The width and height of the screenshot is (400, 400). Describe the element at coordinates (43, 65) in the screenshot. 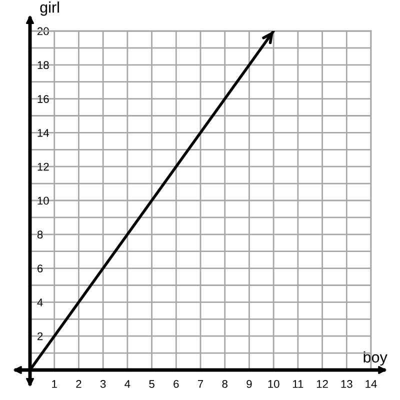

I see `y-tick-label: 18` at that location.